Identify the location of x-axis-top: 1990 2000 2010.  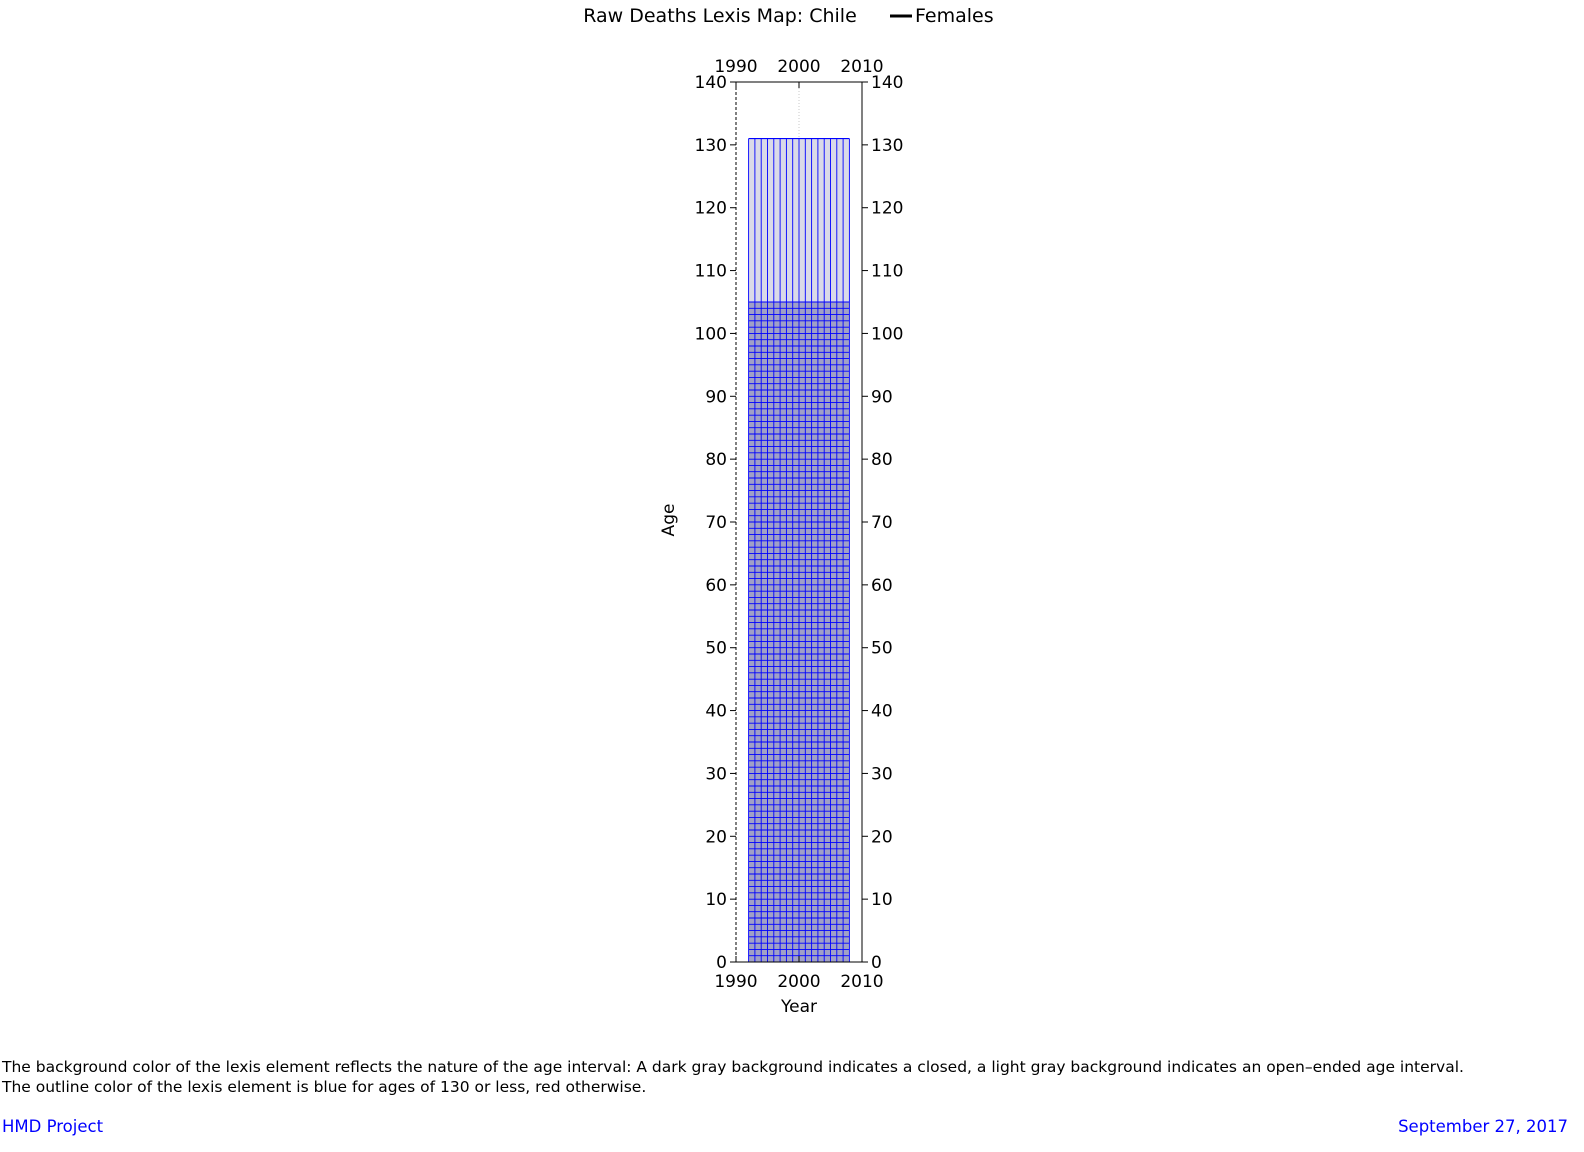
(799, 72).